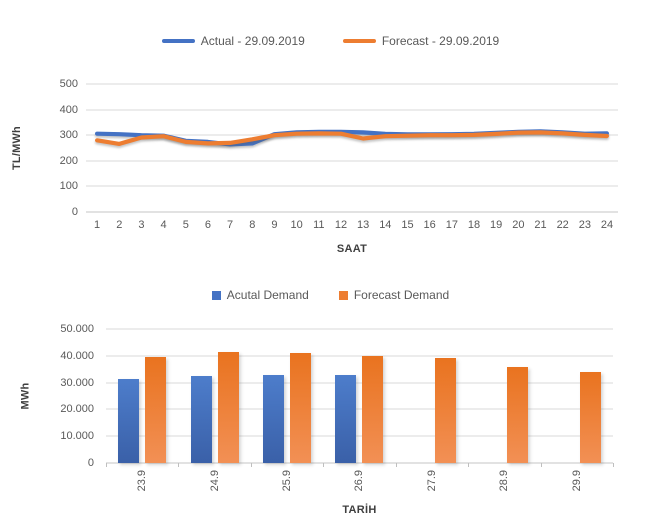 This screenshot has height=529, width=661. Describe the element at coordinates (343, 295) in the screenshot. I see `forecast-demand-swatch-icon` at that location.